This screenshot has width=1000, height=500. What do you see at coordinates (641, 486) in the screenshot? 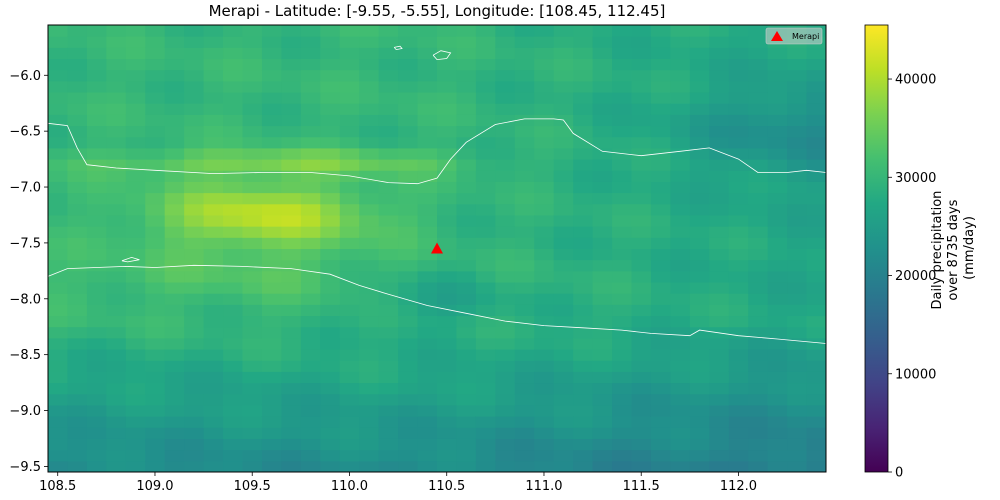
I see `x-tick-label: 111.5` at bounding box center [641, 486].